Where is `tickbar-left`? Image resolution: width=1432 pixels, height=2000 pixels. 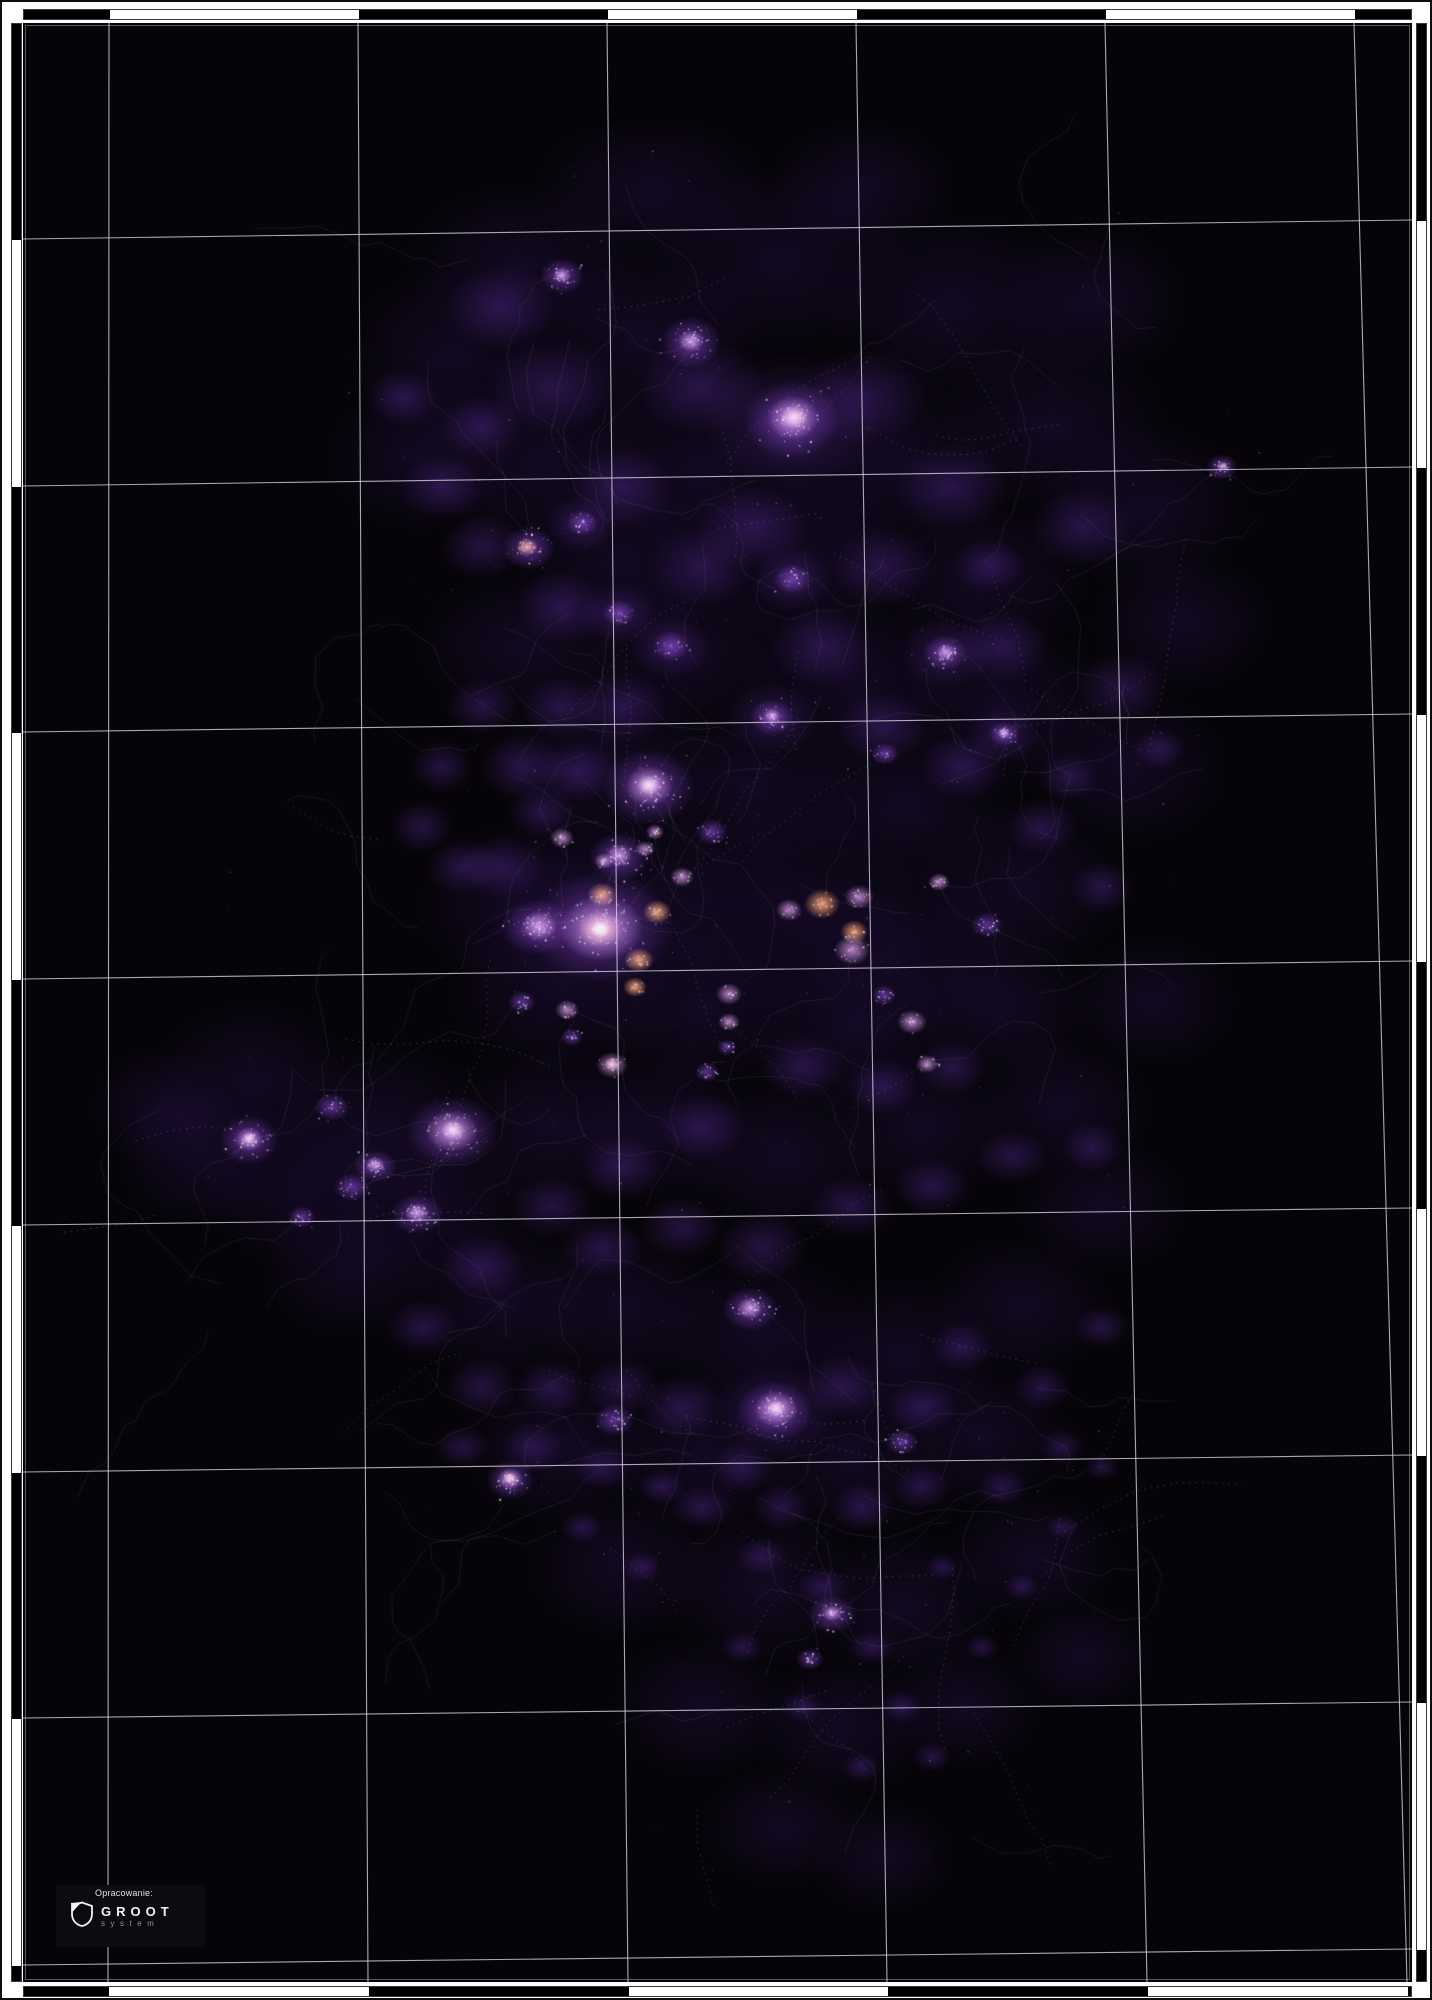
tickbar-left is located at coordinates (16, 1002).